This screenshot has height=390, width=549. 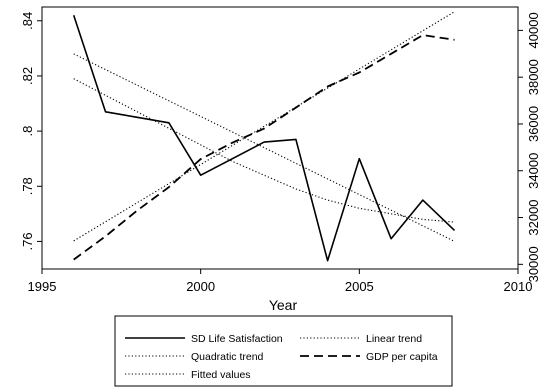 What do you see at coordinates (237, 339) in the screenshot?
I see `legend-label: SD Life Satisfaction` at bounding box center [237, 339].